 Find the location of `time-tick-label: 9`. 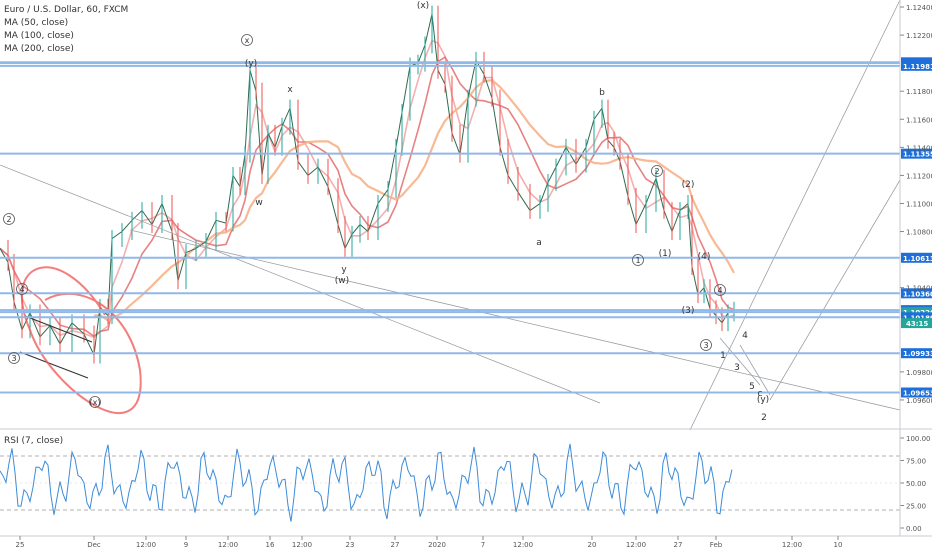

time-tick-label: 9 is located at coordinates (186, 545).